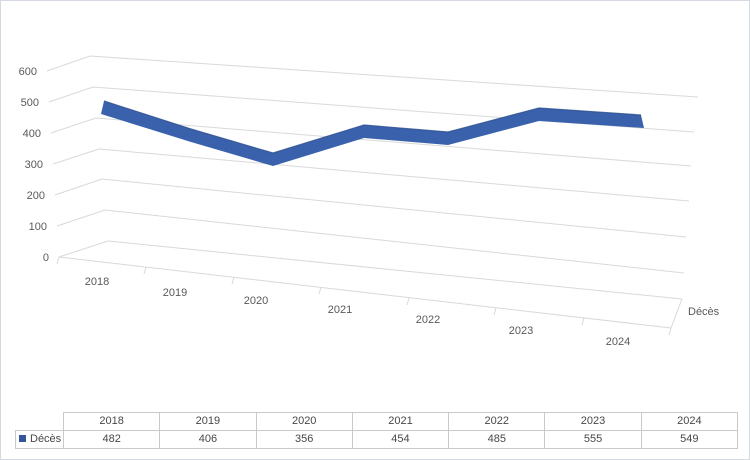  I want to click on y-axis-tick-label: 300, so click(34, 165).